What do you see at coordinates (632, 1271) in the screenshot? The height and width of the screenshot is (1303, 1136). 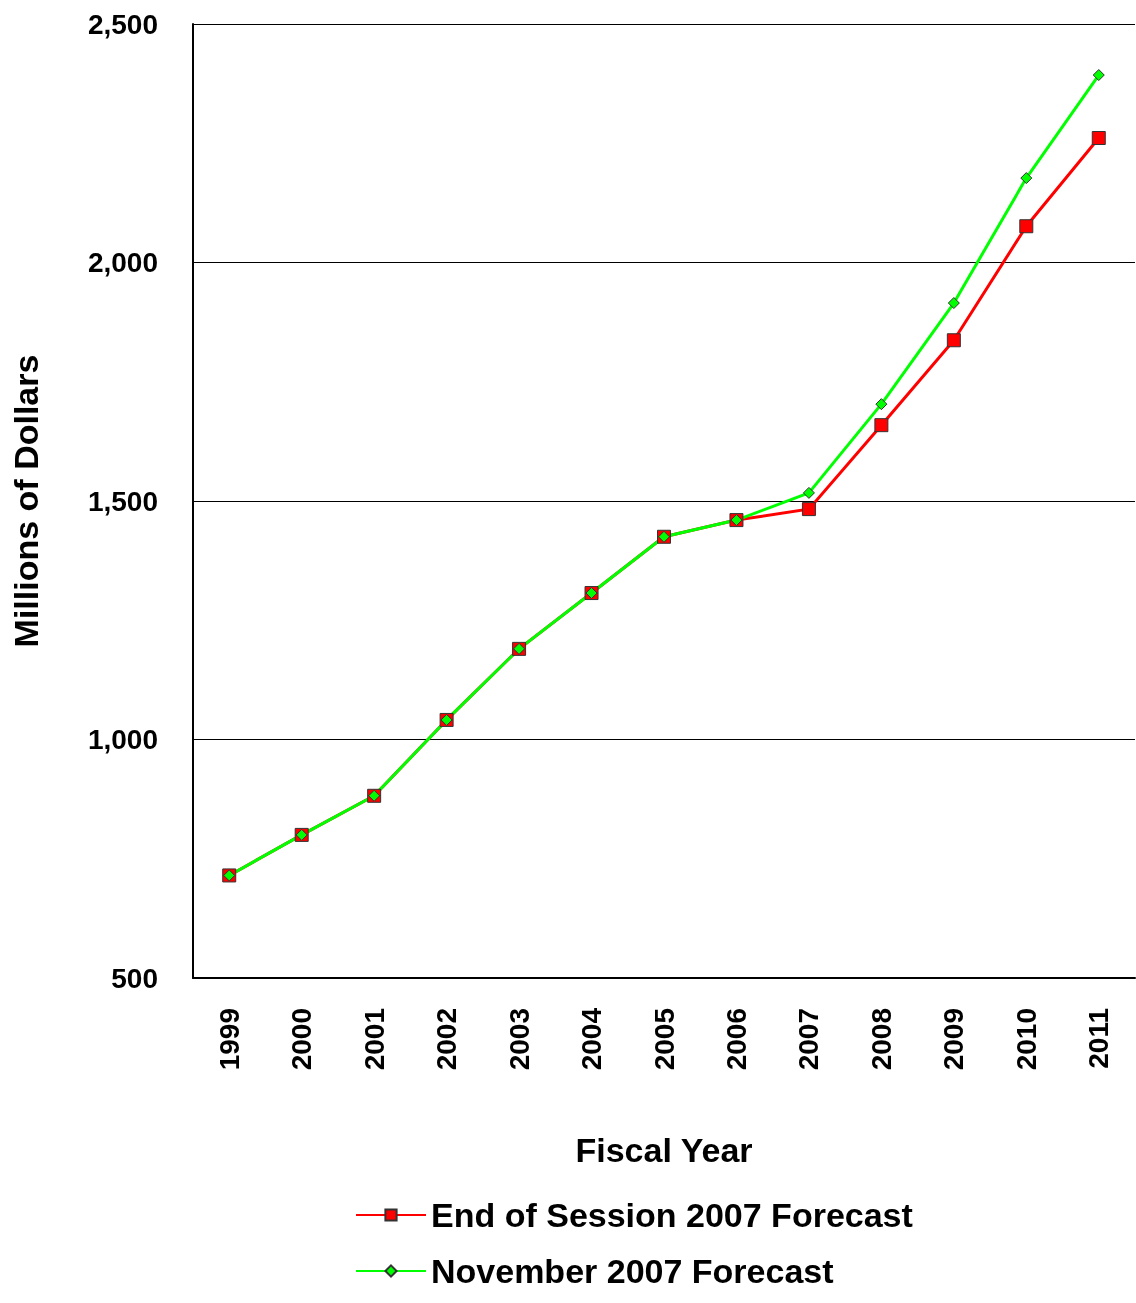 I see `legend-label: November 2007 Forecast` at bounding box center [632, 1271].